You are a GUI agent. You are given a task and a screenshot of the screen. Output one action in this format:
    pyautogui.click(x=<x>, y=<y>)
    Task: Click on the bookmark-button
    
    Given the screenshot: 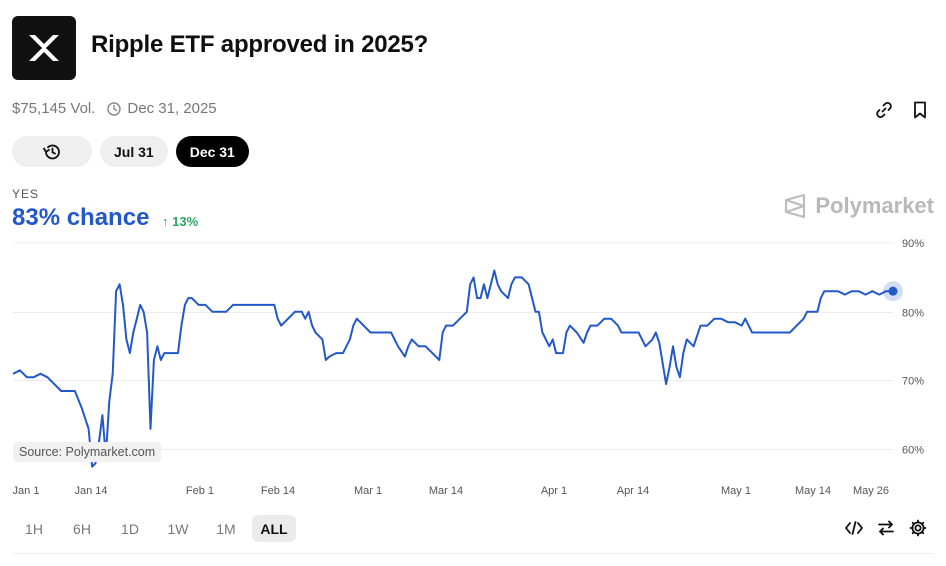 What is the action you would take?
    pyautogui.click(x=920, y=110)
    